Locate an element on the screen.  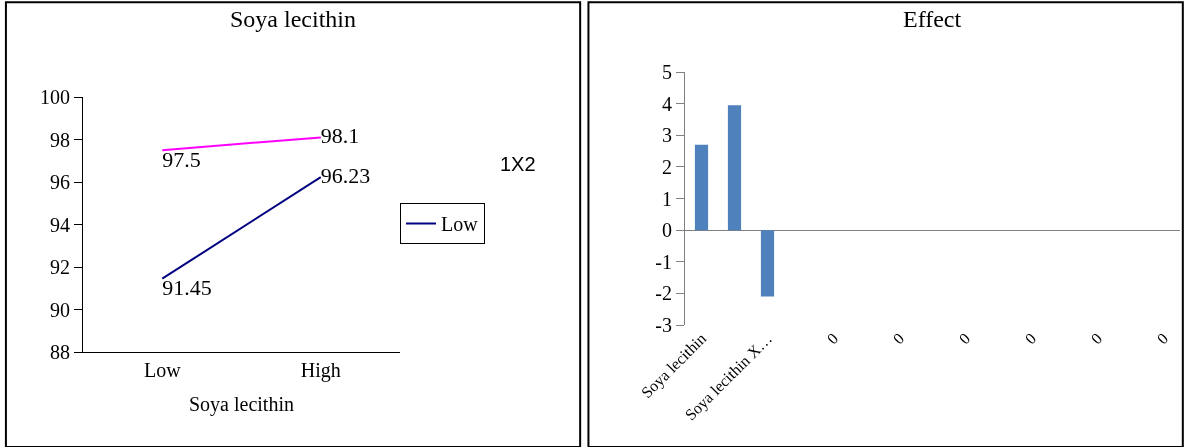
y-tick-label: 1 is located at coordinates (667, 198).